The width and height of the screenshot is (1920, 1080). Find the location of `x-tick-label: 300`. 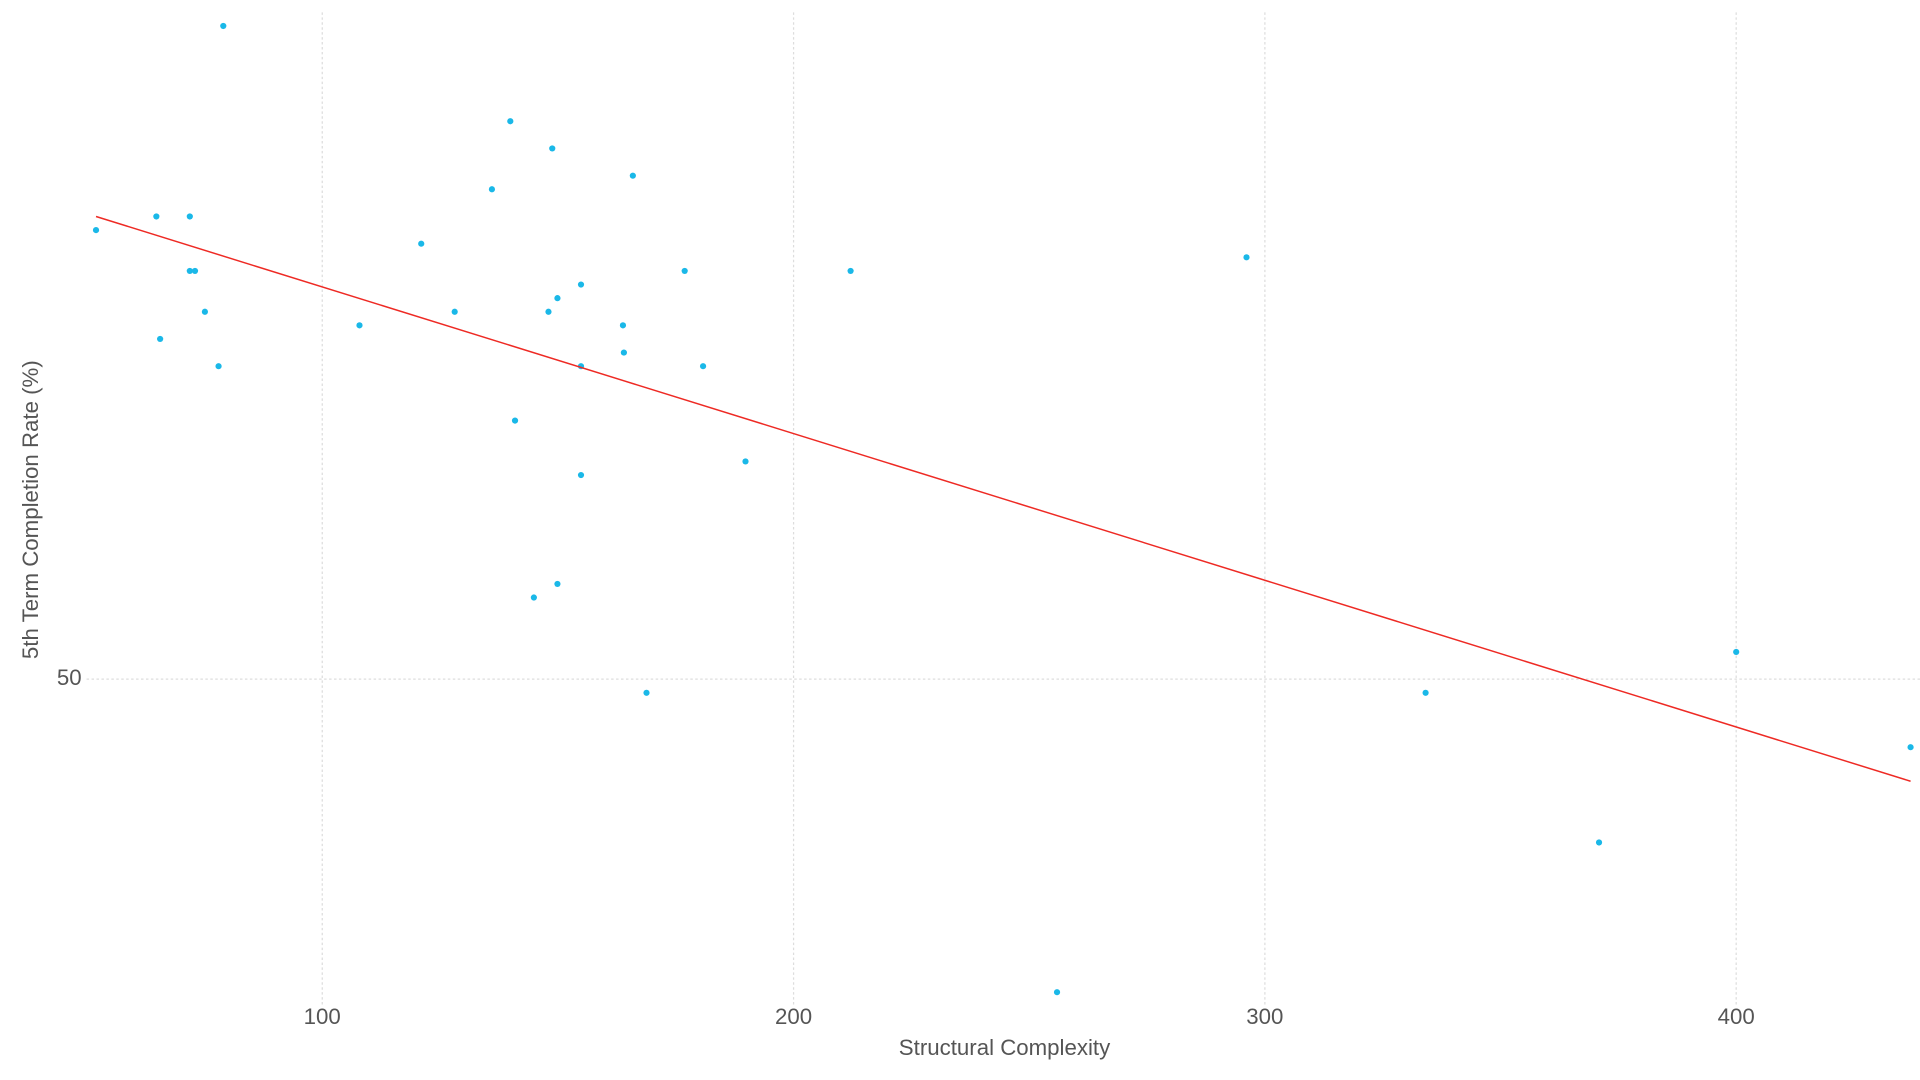

x-tick-label: 300 is located at coordinates (1264, 1016).